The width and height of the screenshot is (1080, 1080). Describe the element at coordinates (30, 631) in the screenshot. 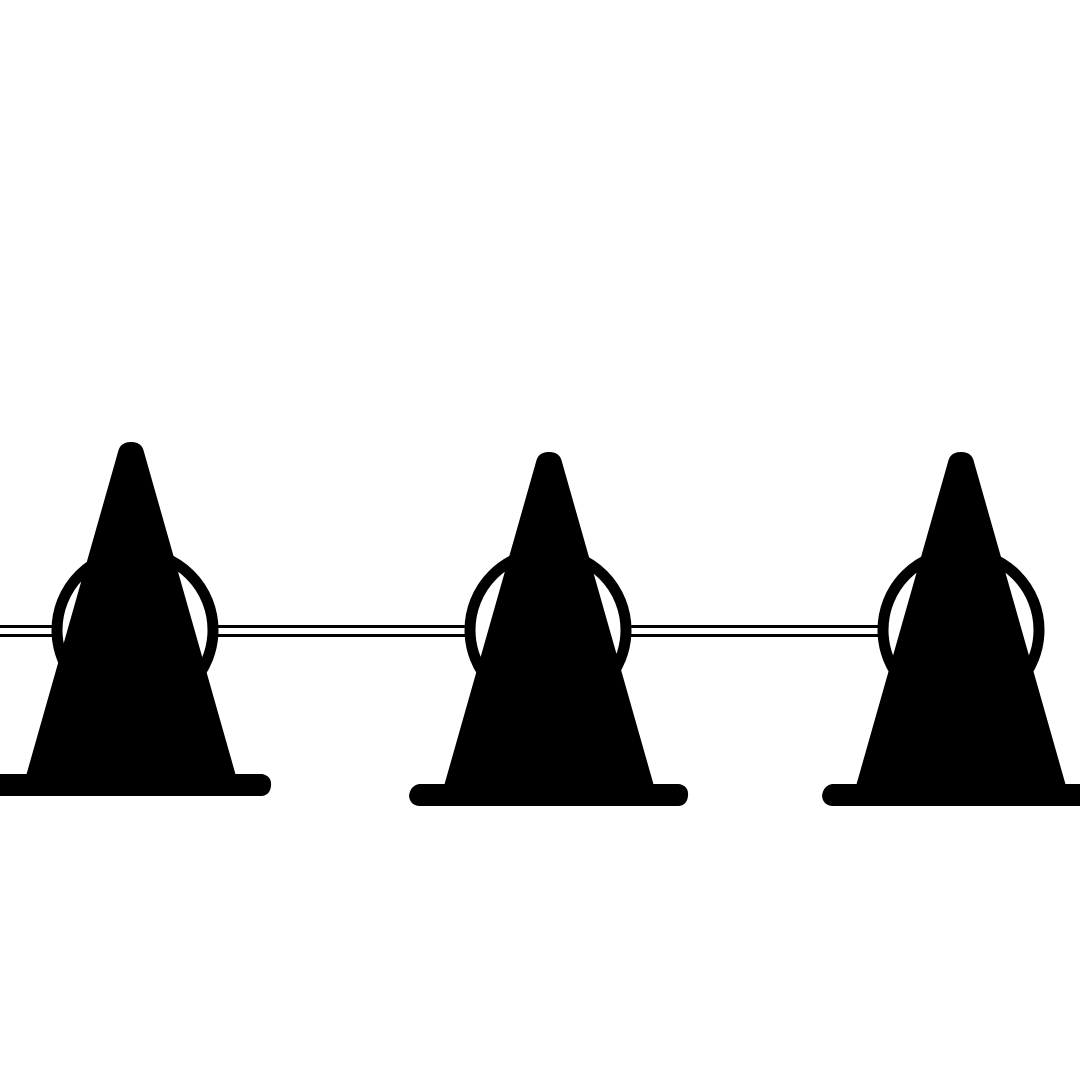

I see `barrier-segment-left-edge` at that location.